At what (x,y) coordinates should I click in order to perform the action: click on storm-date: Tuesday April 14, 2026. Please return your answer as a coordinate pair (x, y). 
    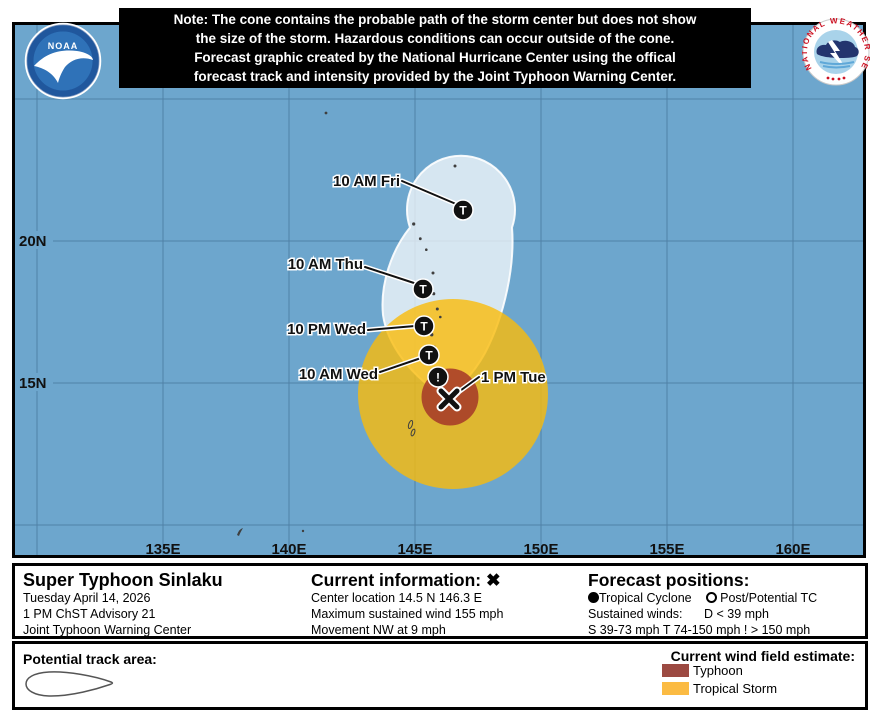
    Looking at the image, I should click on (87, 598).